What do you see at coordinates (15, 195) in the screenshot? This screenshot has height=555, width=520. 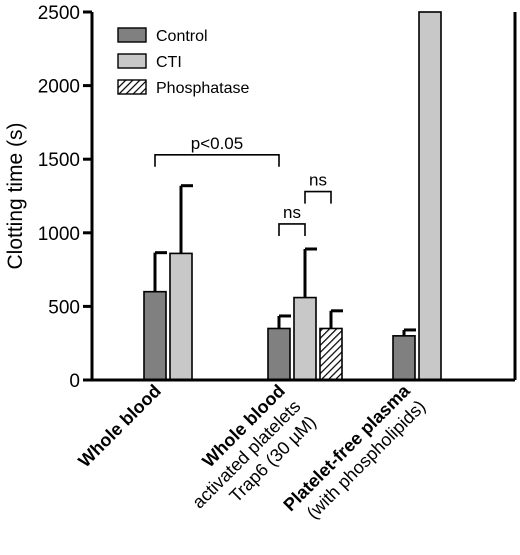 I see `y-axis-label: Clotting time (s)` at bounding box center [15, 195].